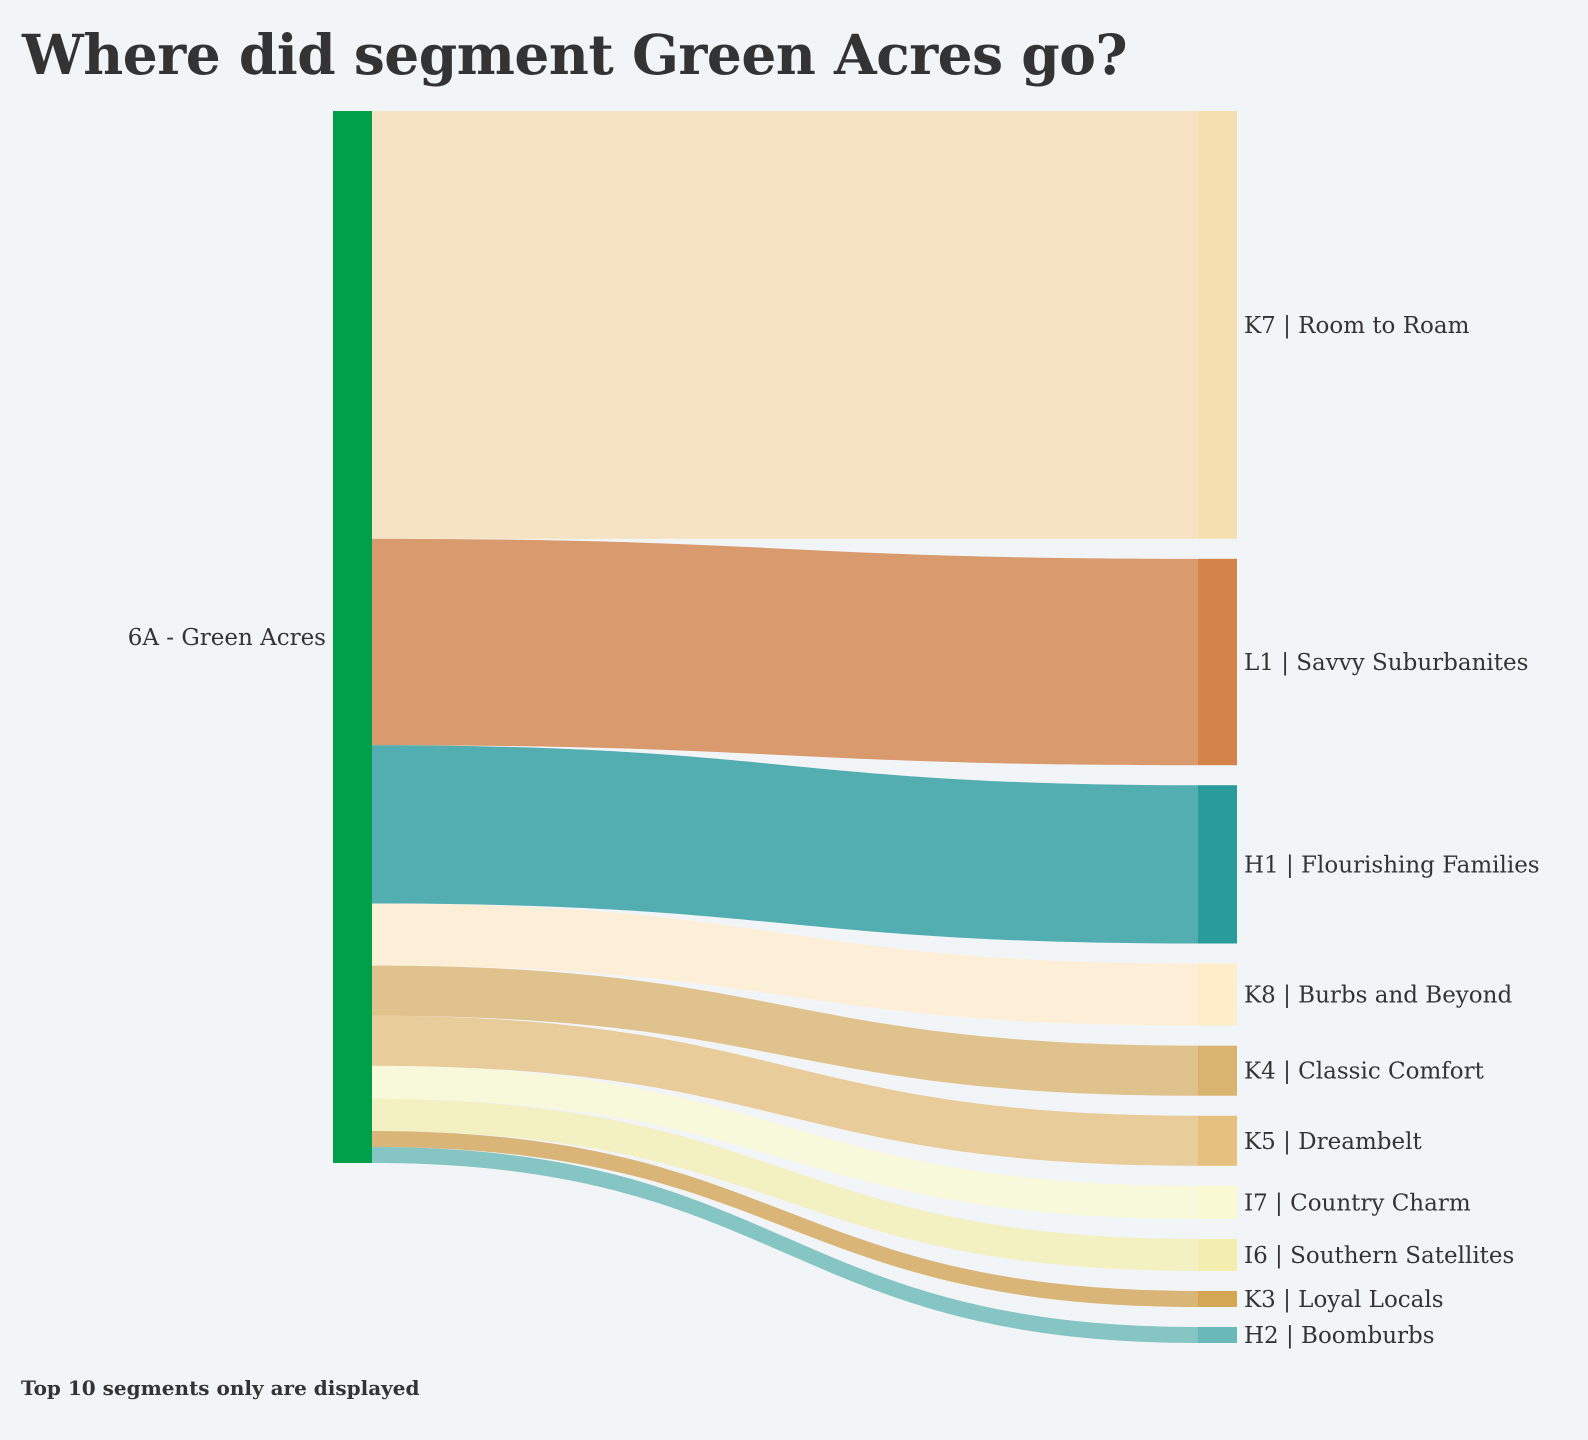 The width and height of the screenshot is (1588, 1440). Describe the element at coordinates (1379, 1256) in the screenshot. I see `target-label: I6 | Southern Satellites` at that location.